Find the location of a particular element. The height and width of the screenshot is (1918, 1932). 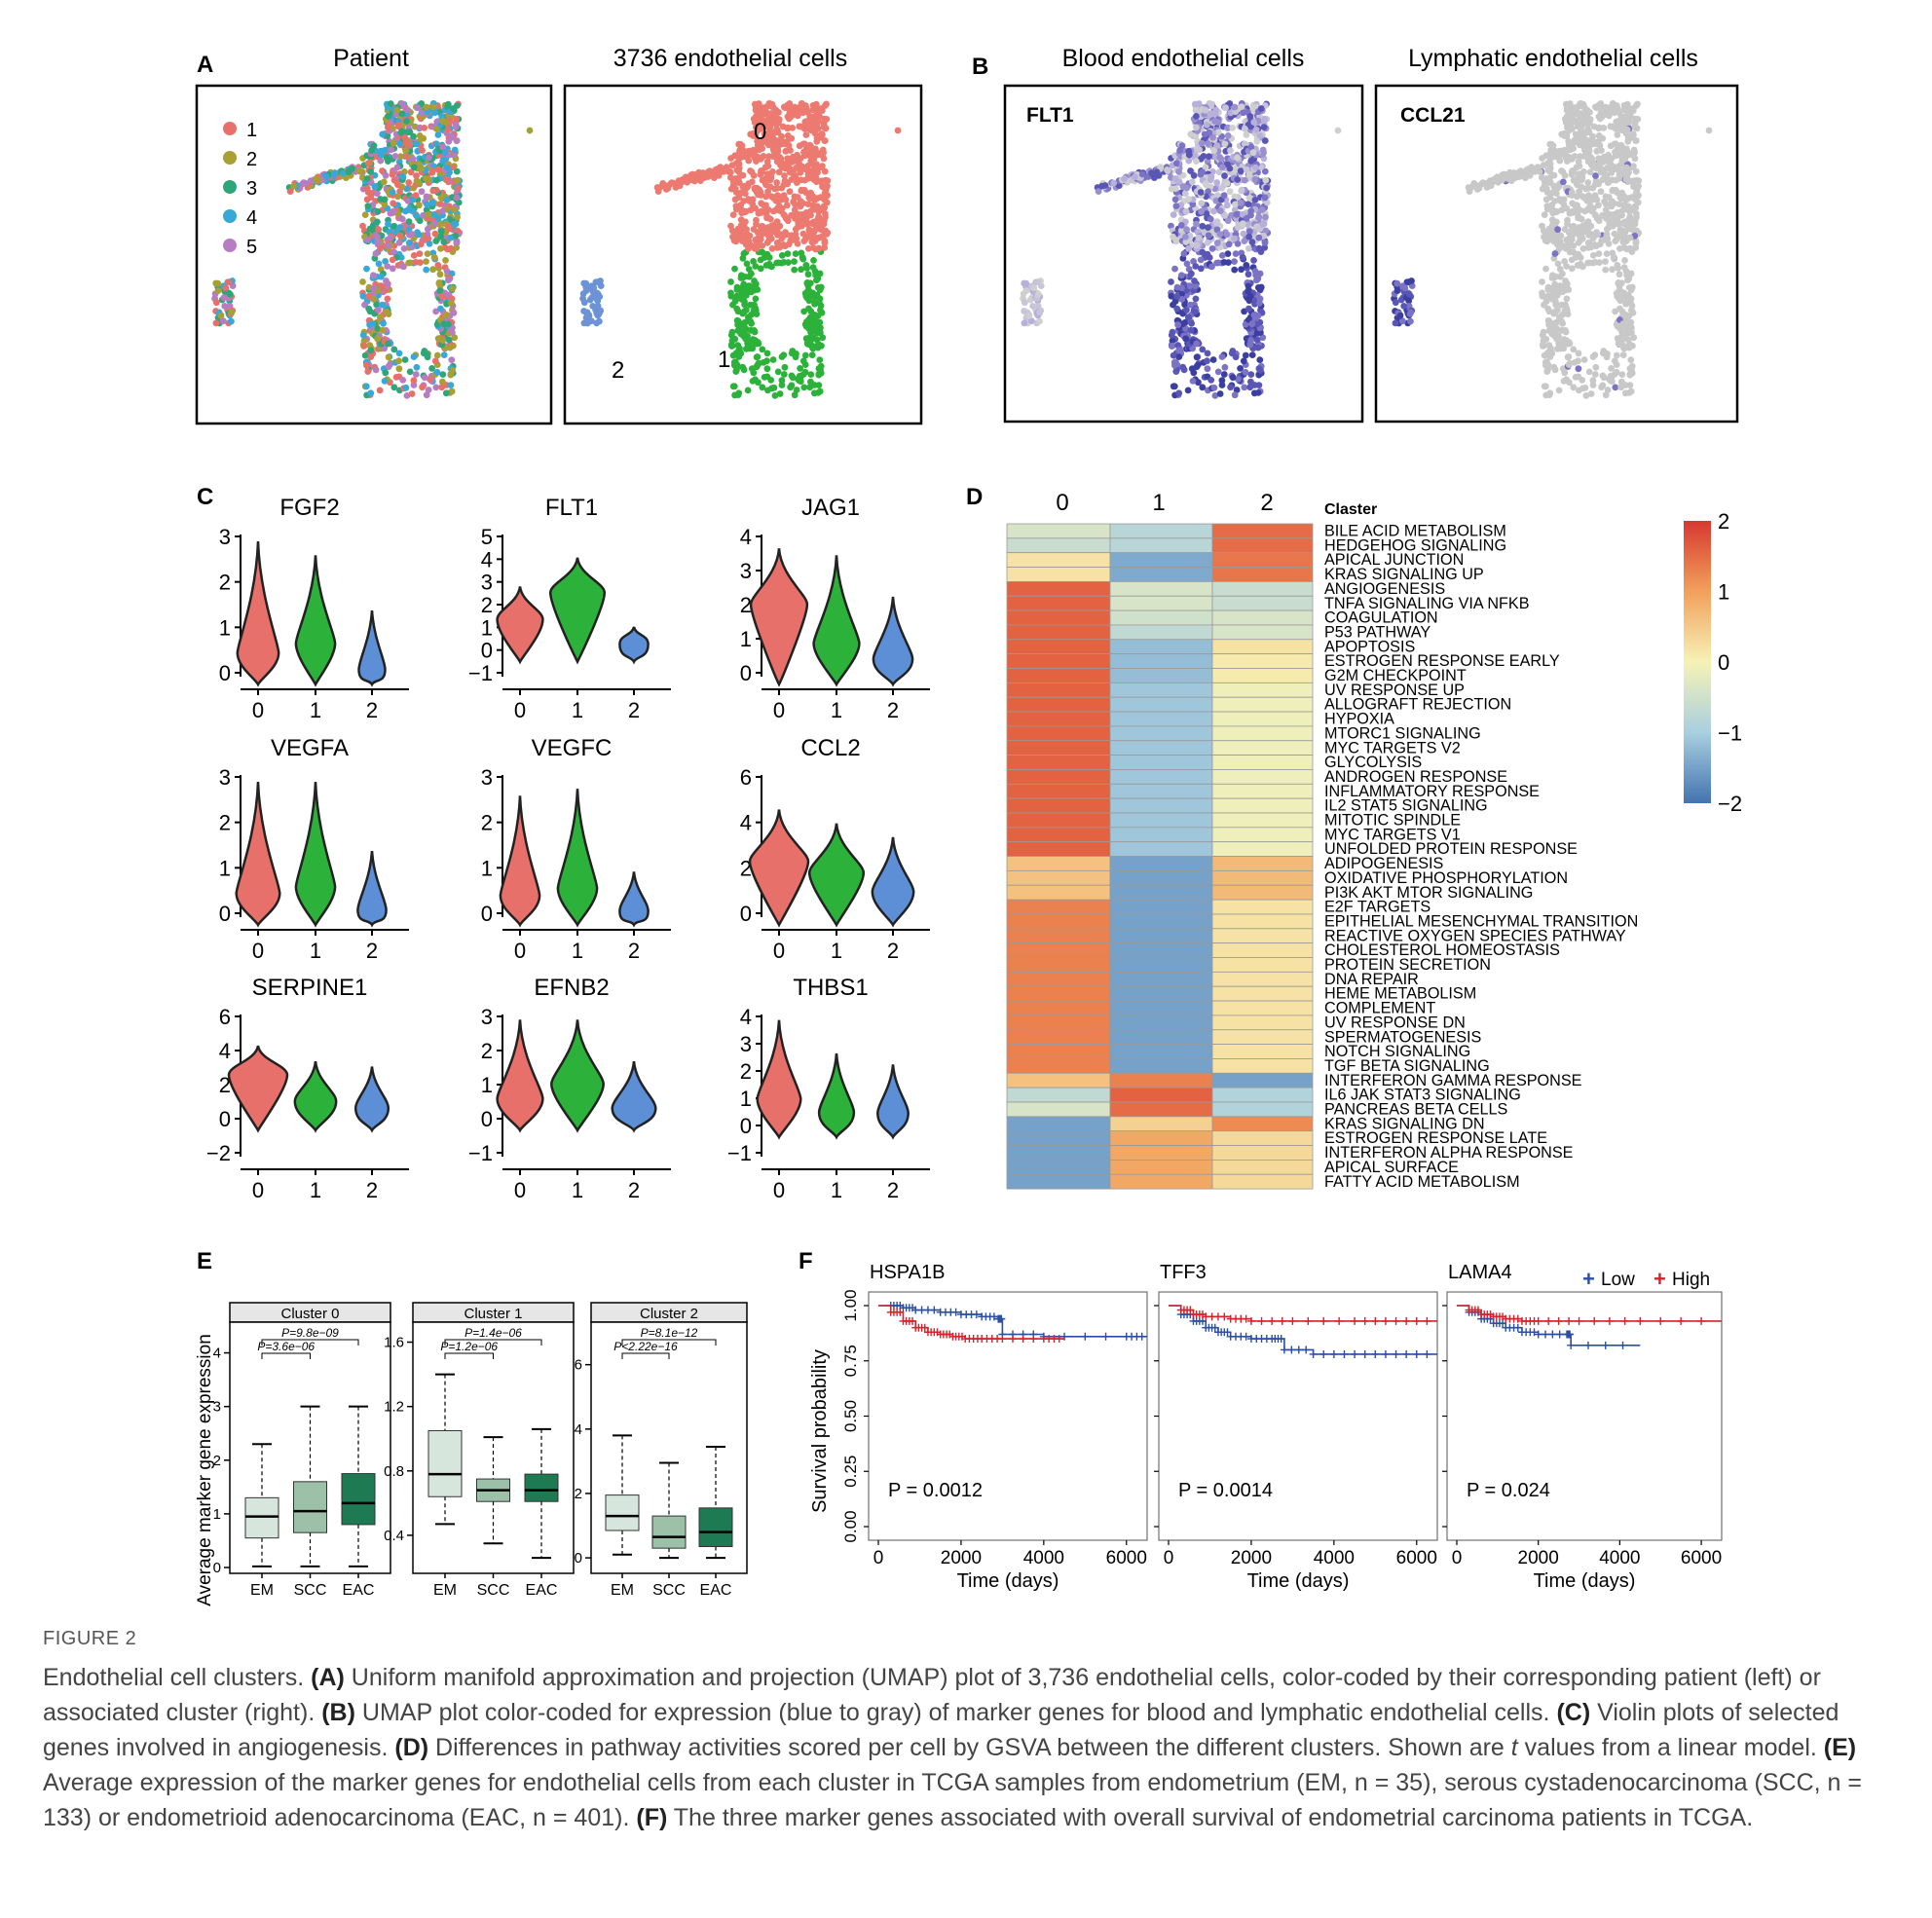

heatmap-row-label: REACTIVE OXYGEN SPECIES PATHWAY is located at coordinates (1475, 935).